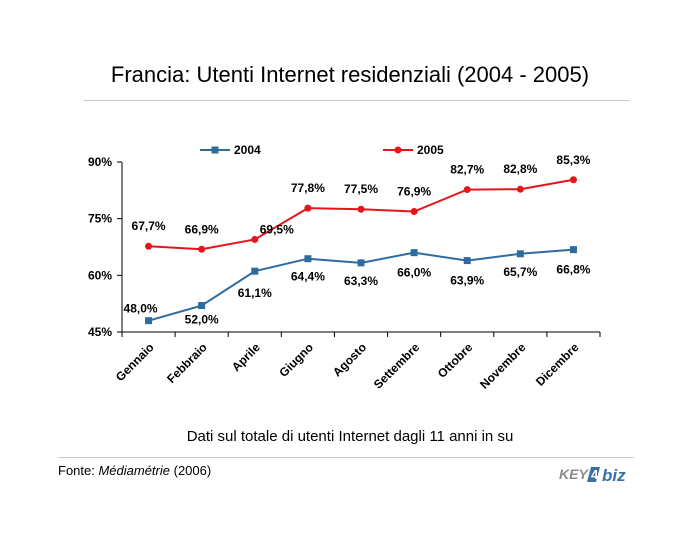 The image size is (700, 550). What do you see at coordinates (357, 100) in the screenshot?
I see `title-divider` at bounding box center [357, 100].